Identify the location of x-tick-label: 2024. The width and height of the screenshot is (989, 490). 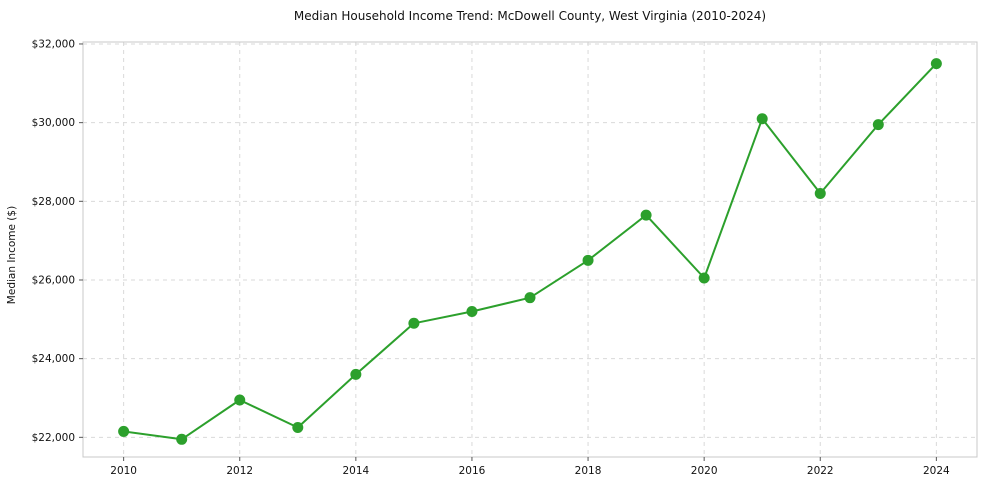
(936, 471).